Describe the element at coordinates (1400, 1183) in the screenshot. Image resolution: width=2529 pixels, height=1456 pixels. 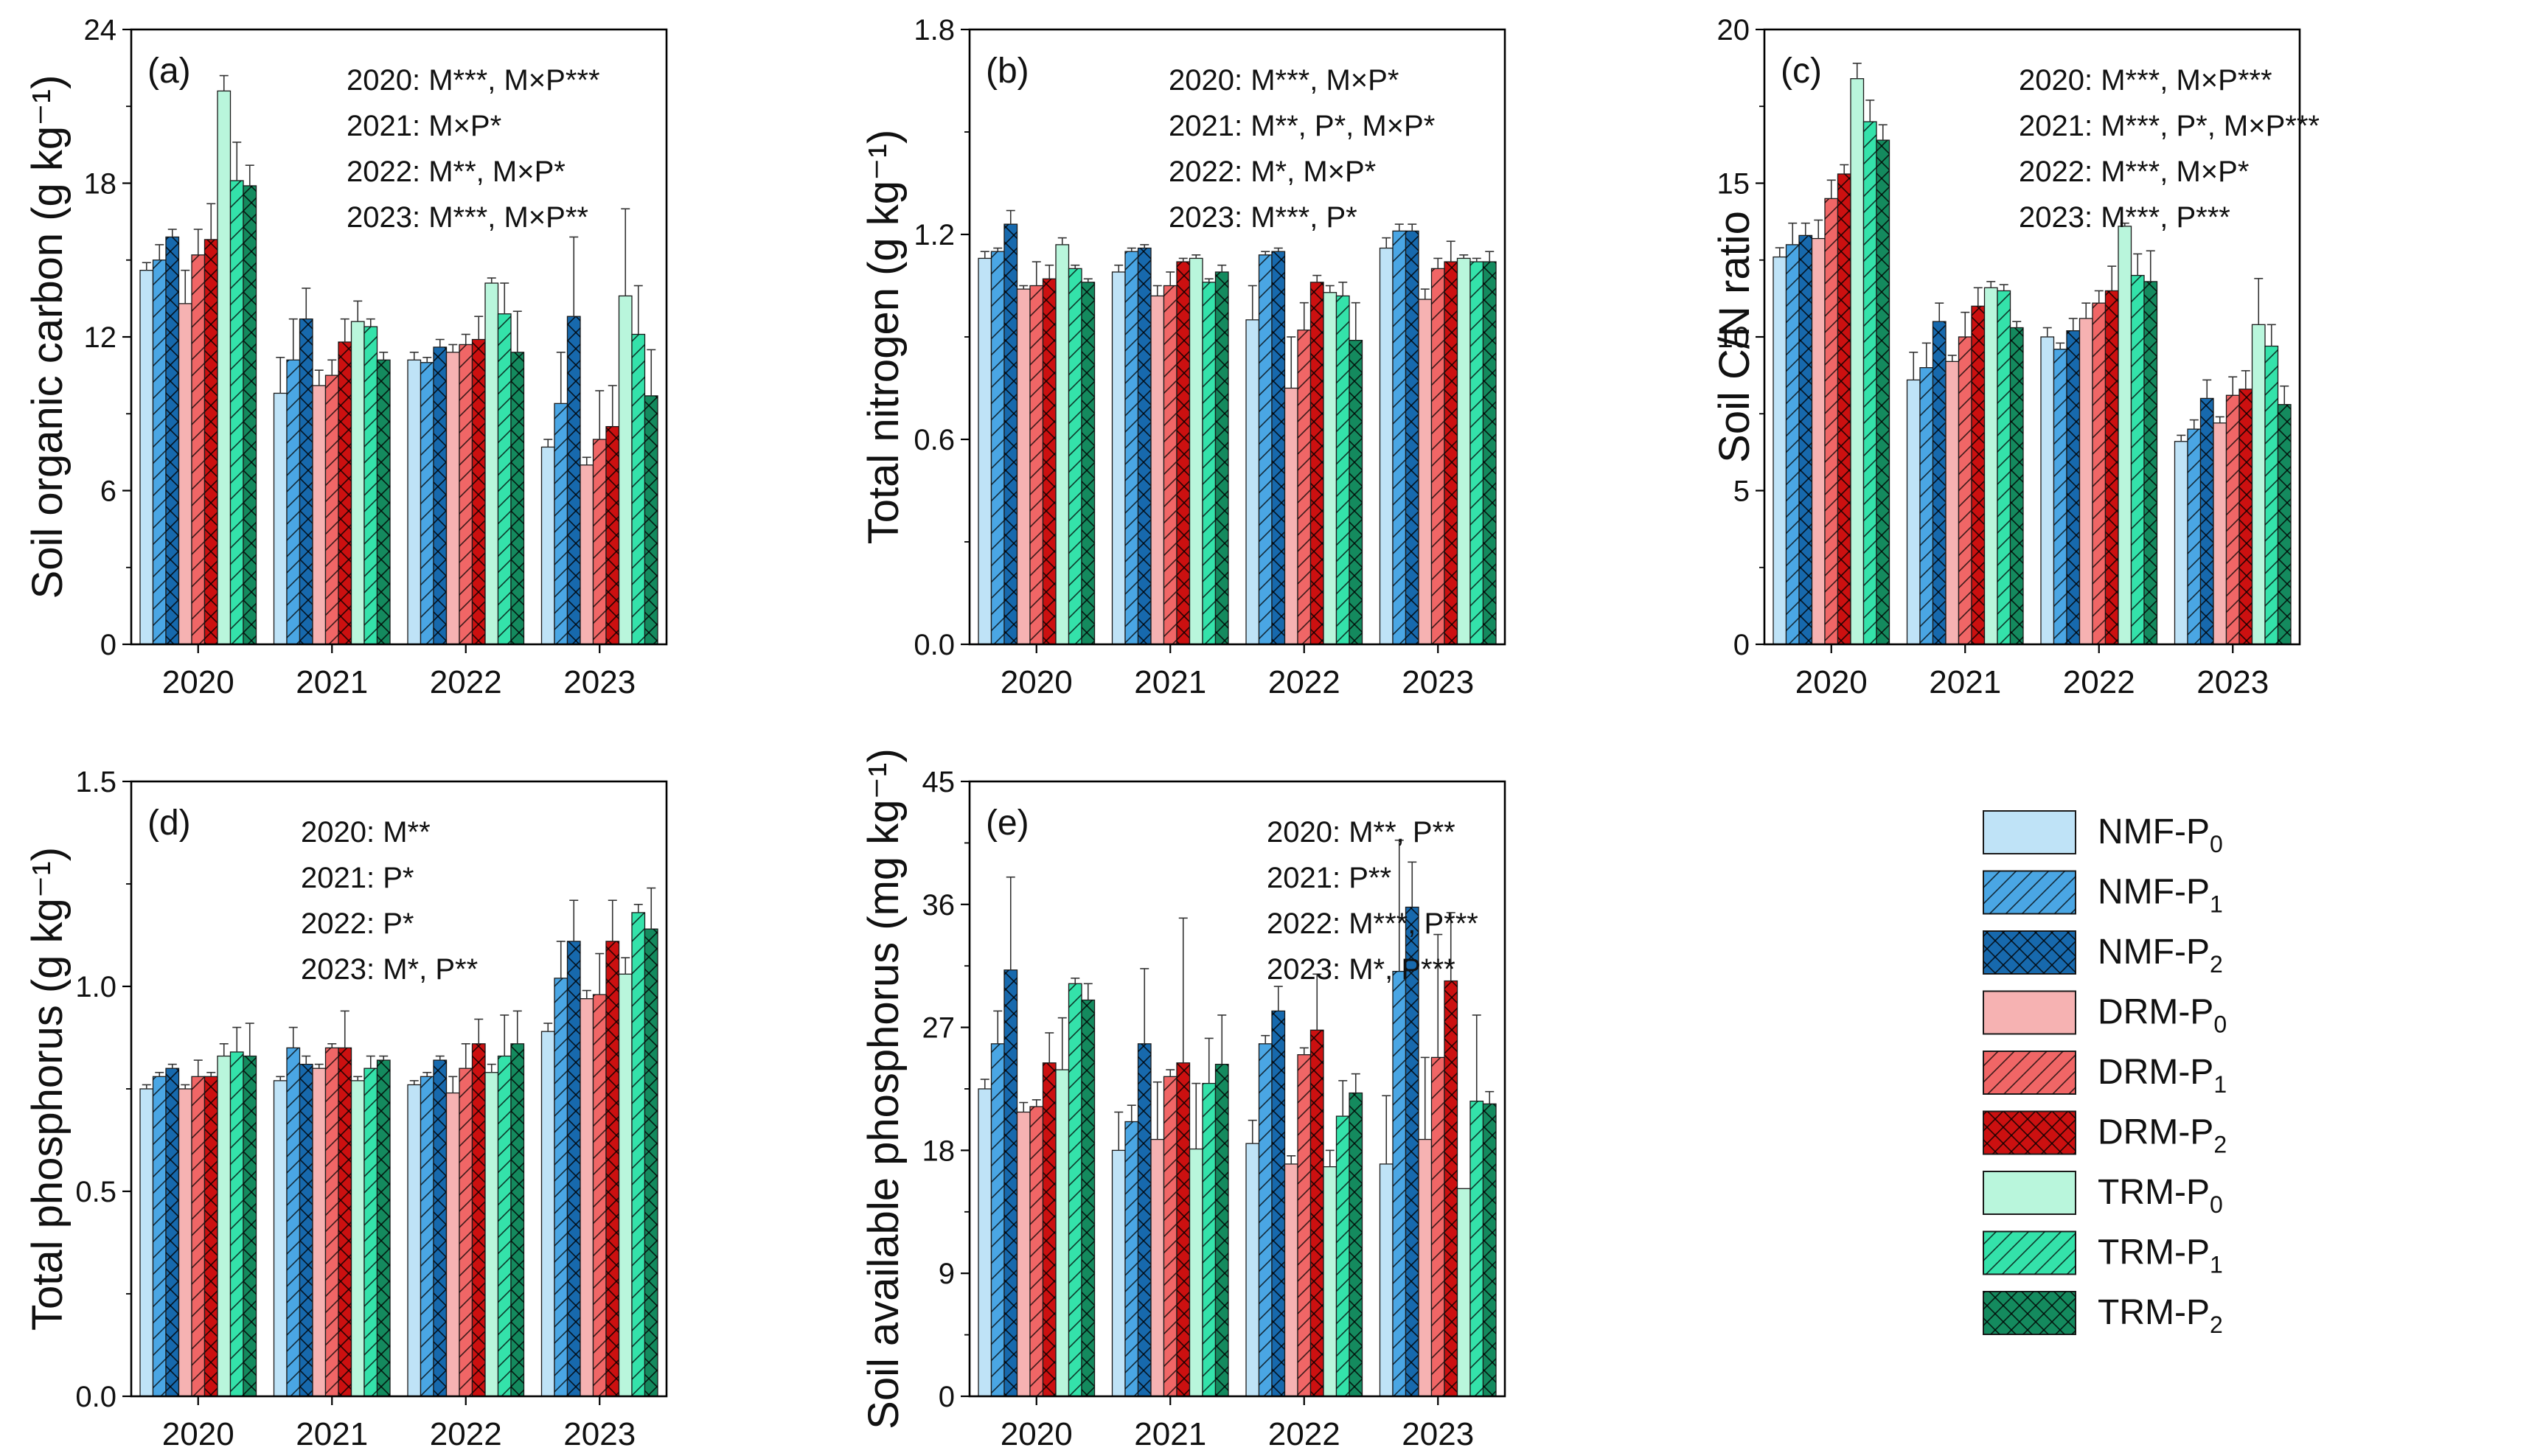
I see `bar-hatch-NMF-P1-2023` at that location.